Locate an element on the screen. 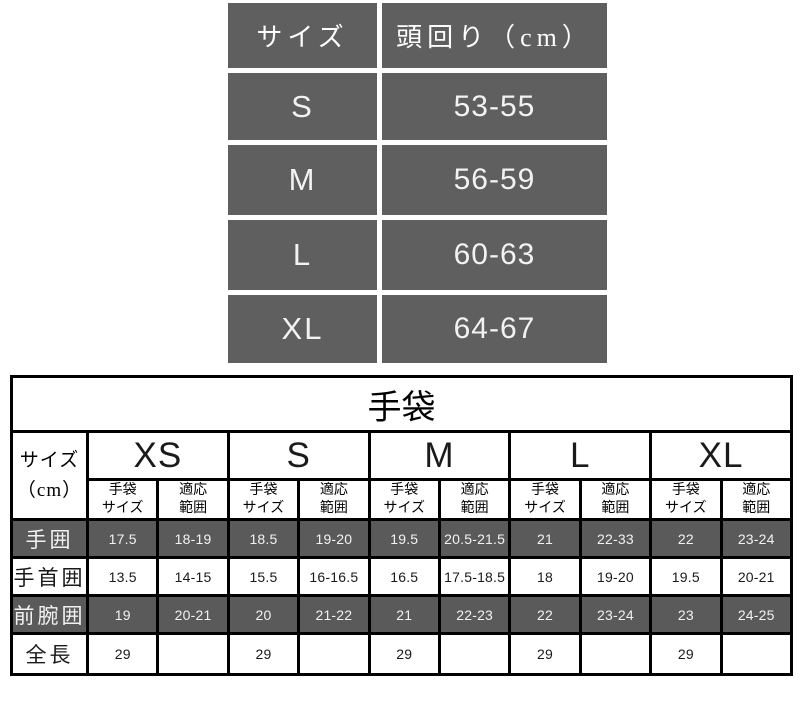  glove-value-cell: 16-16.5 is located at coordinates (334, 576).